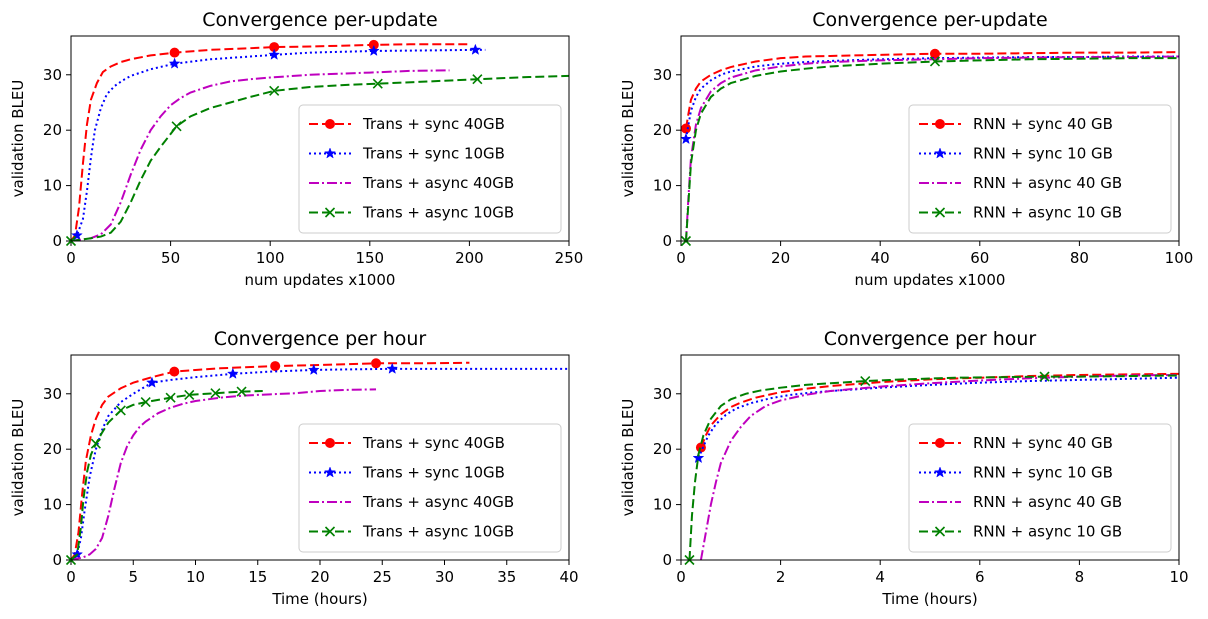 The width and height of the screenshot is (1208, 619). What do you see at coordinates (980, 577) in the screenshot?
I see `x-tick-label: 6` at bounding box center [980, 577].